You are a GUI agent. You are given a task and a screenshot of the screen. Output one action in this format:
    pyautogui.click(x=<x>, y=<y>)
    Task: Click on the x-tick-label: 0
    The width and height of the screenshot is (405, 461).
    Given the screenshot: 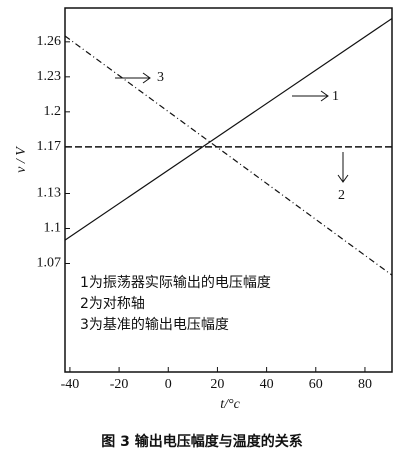 What is the action you would take?
    pyautogui.click(x=168, y=384)
    